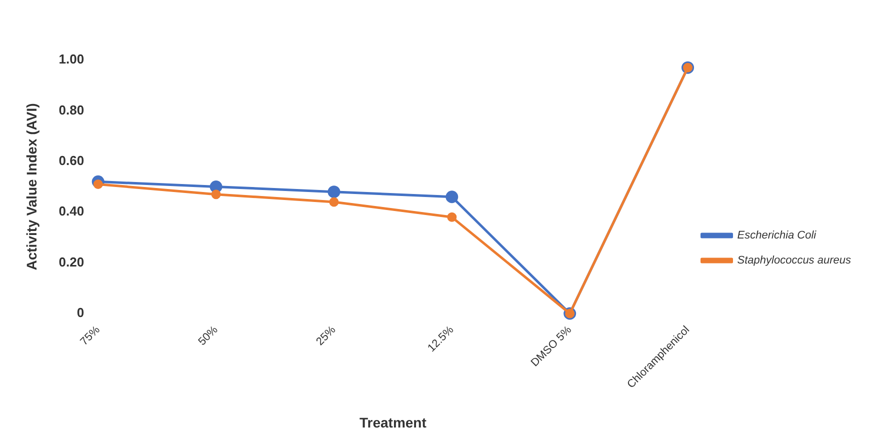 Image resolution: width=871 pixels, height=446 pixels. Describe the element at coordinates (71, 160) in the screenshot. I see `y-tick-label: 0.60` at that location.